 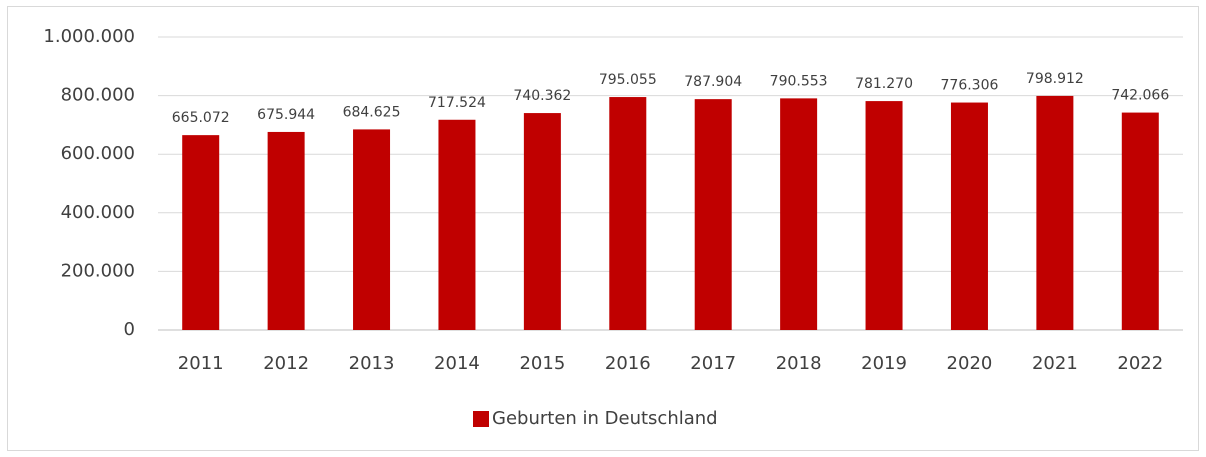 I want to click on data-label: 790.553, so click(x=799, y=81).